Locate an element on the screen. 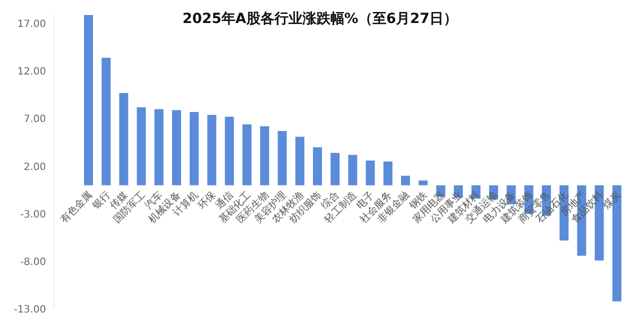 The height and width of the screenshot is (321, 640). y-tick-label: -13.00 is located at coordinates (30, 310).